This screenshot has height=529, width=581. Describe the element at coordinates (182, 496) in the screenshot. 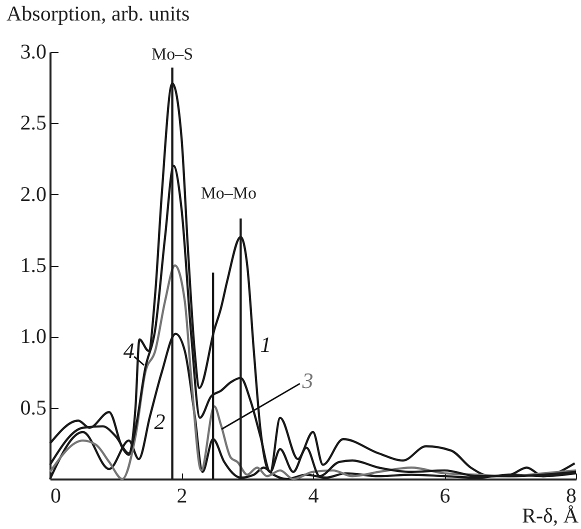

I see `x-tick-label: 2` at that location.